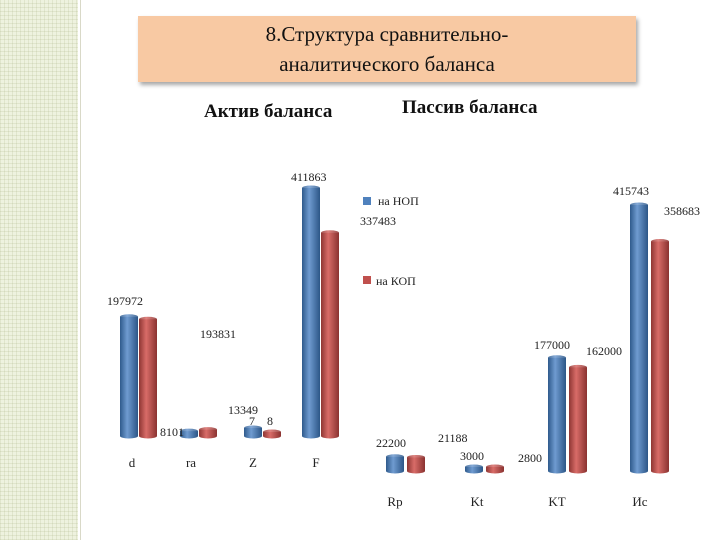  Describe the element at coordinates (604, 351) in the screenshot. I see `liability-data-label: 162000` at that location.